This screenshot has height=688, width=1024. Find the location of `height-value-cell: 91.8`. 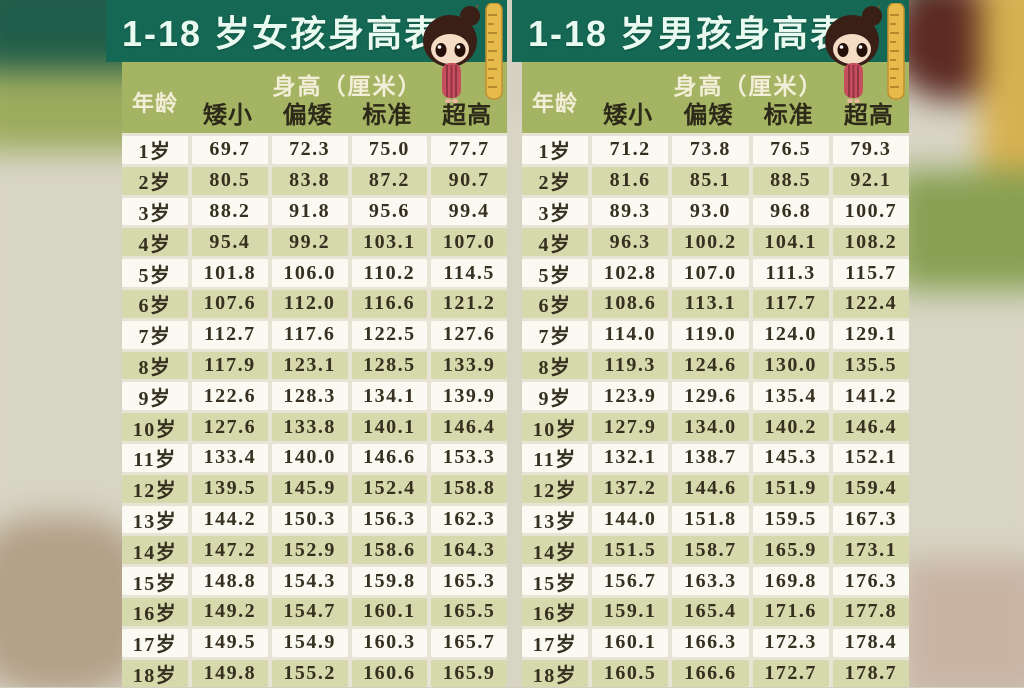

height-value-cell: 91.8 is located at coordinates (309, 211).